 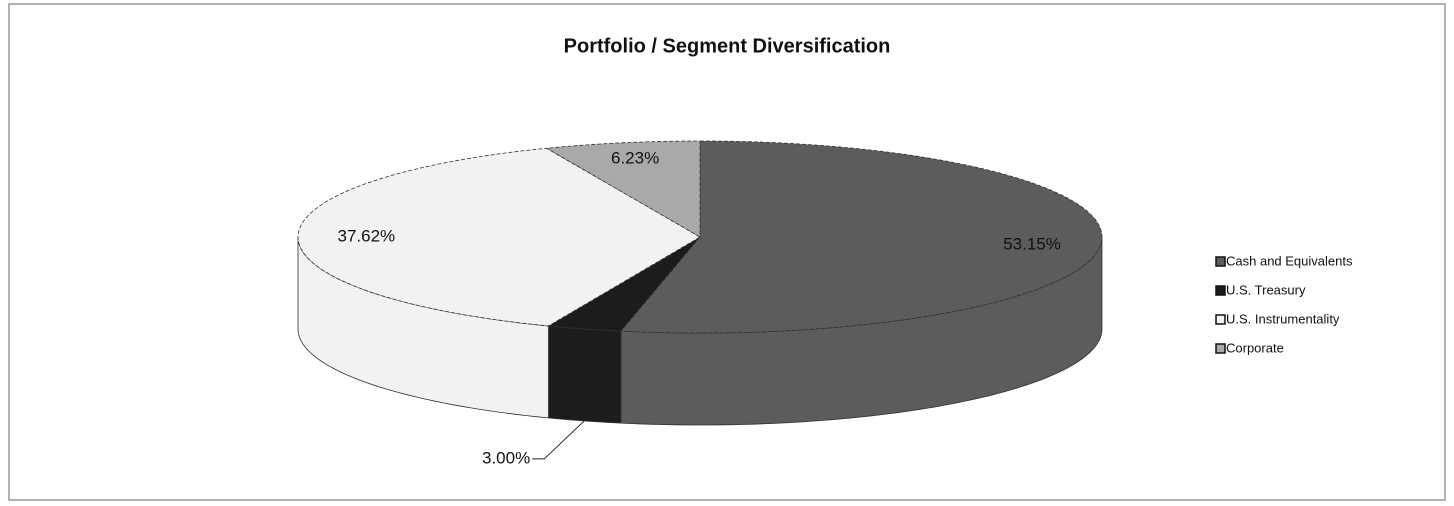 I want to click on data-label: 3.00%, so click(x=506, y=457).